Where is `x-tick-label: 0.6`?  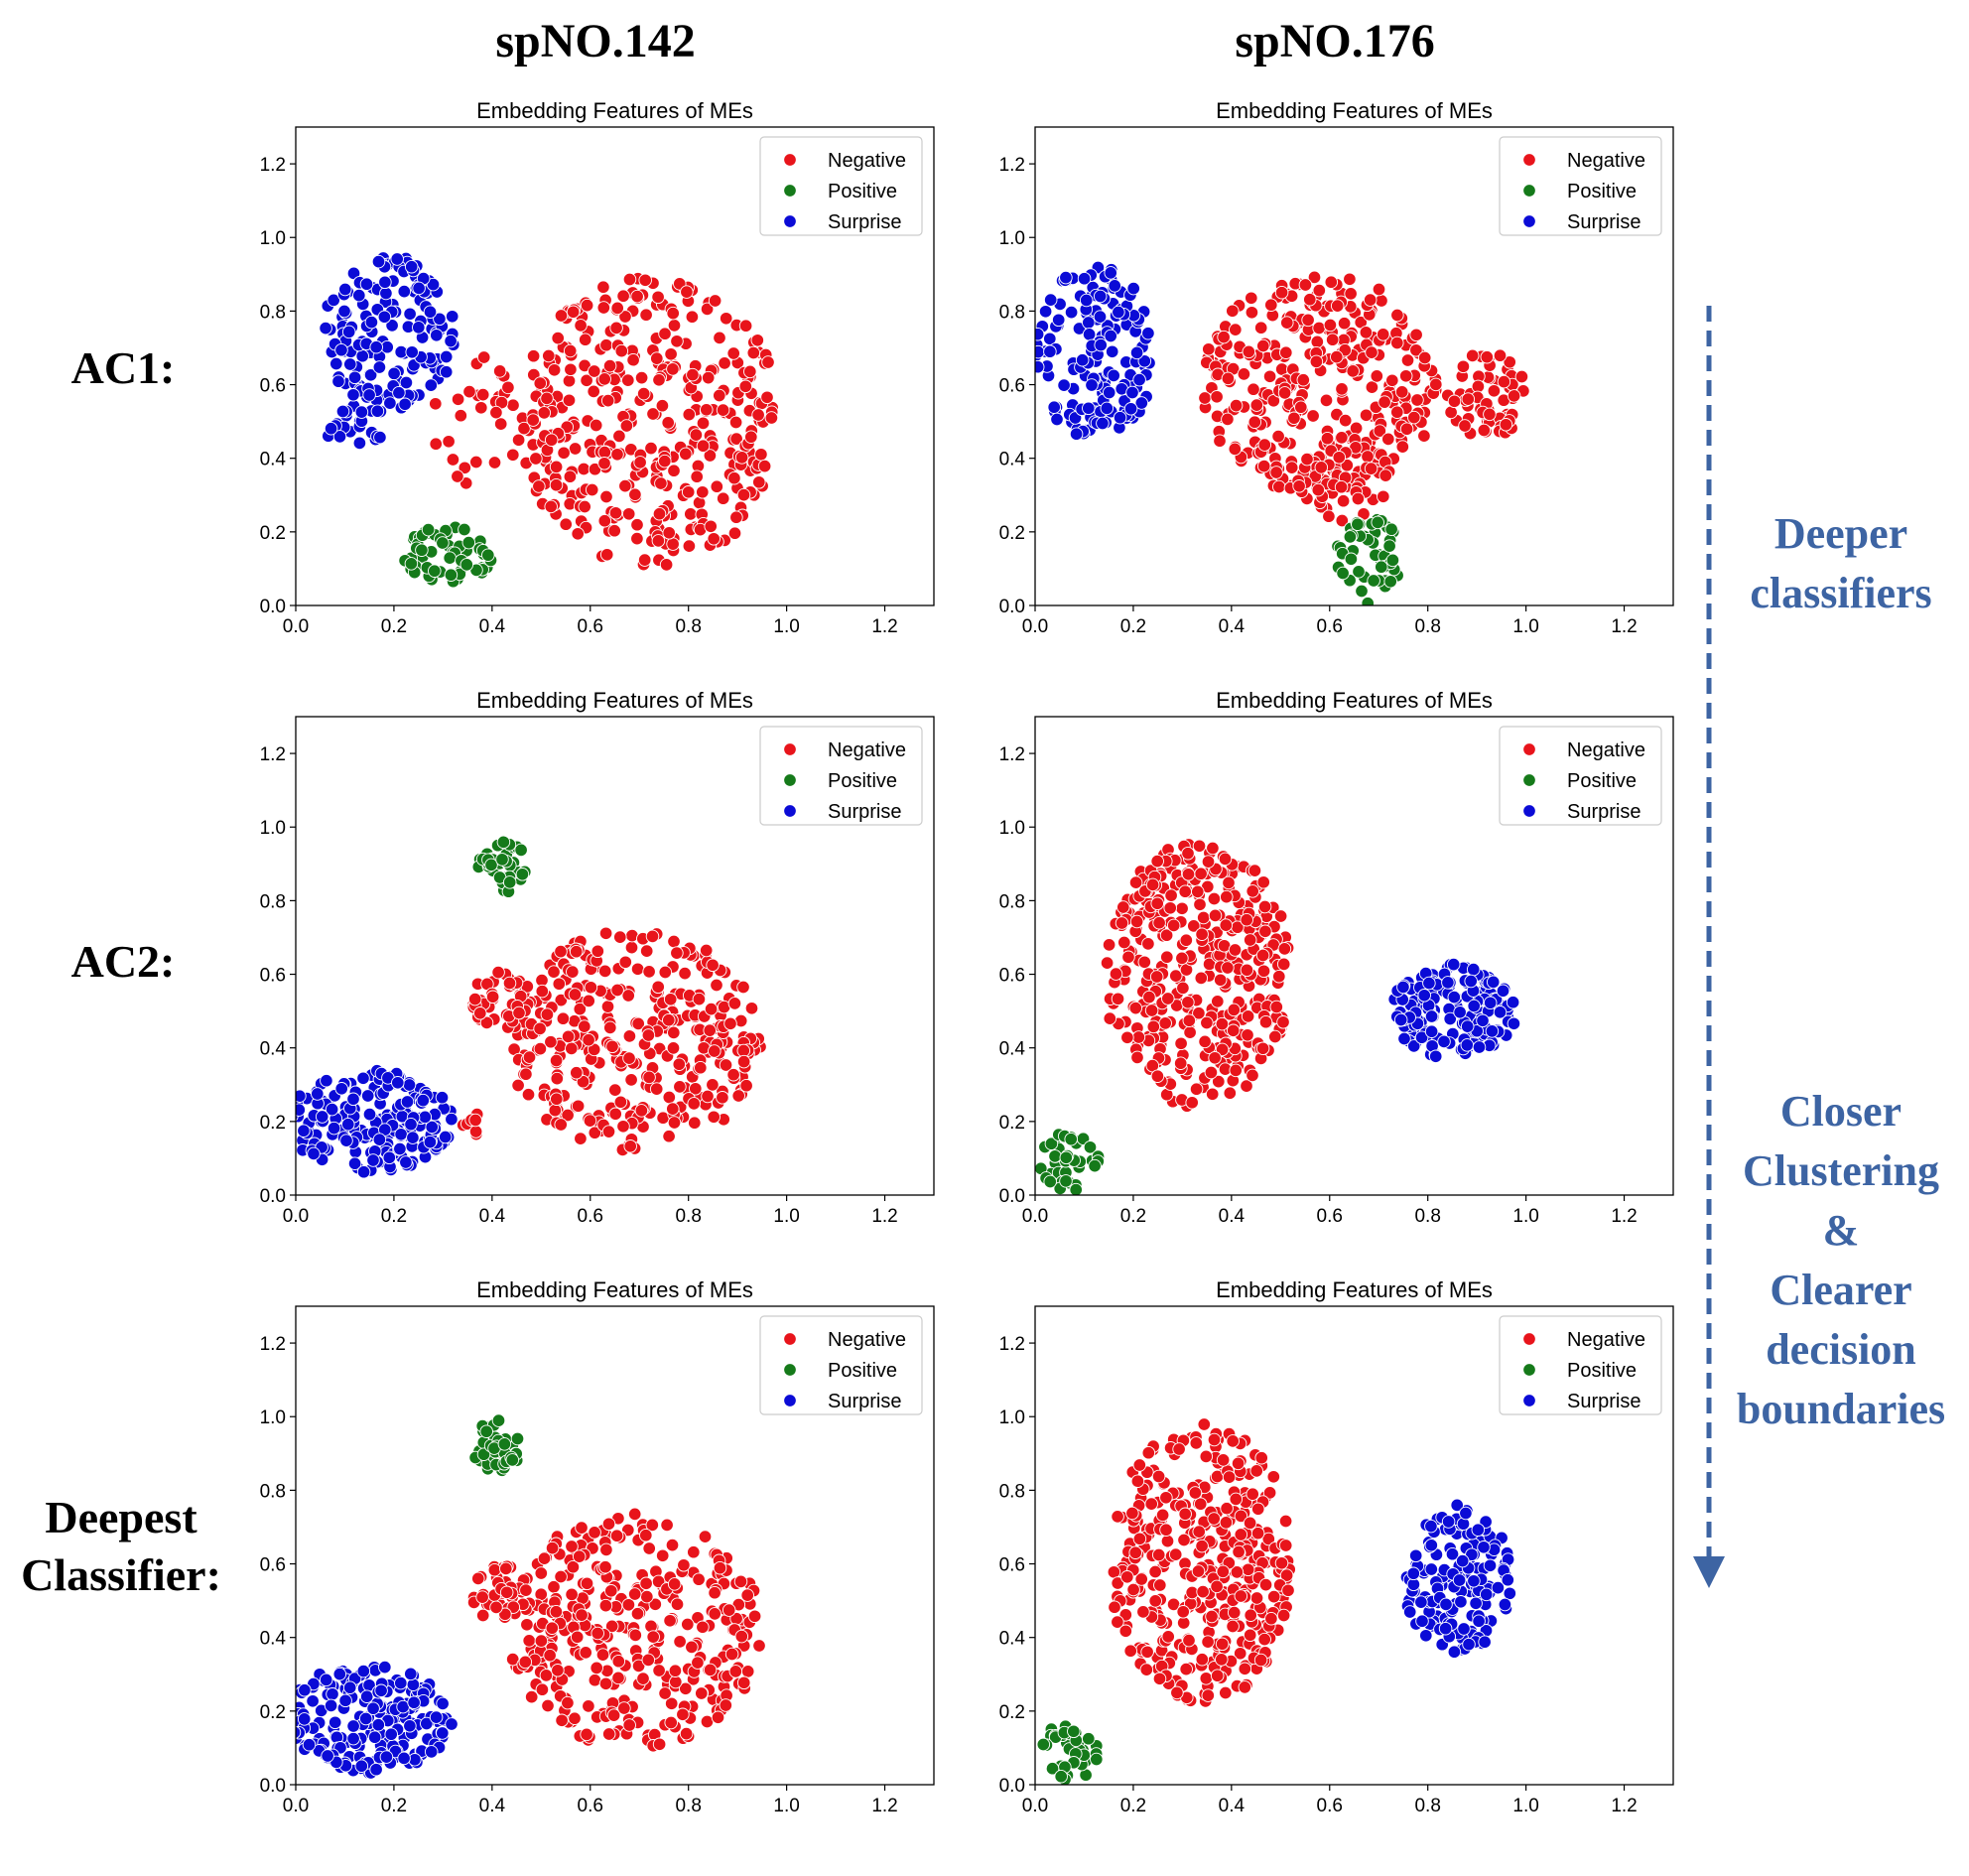
x-tick-label: 0.6 is located at coordinates (590, 626).